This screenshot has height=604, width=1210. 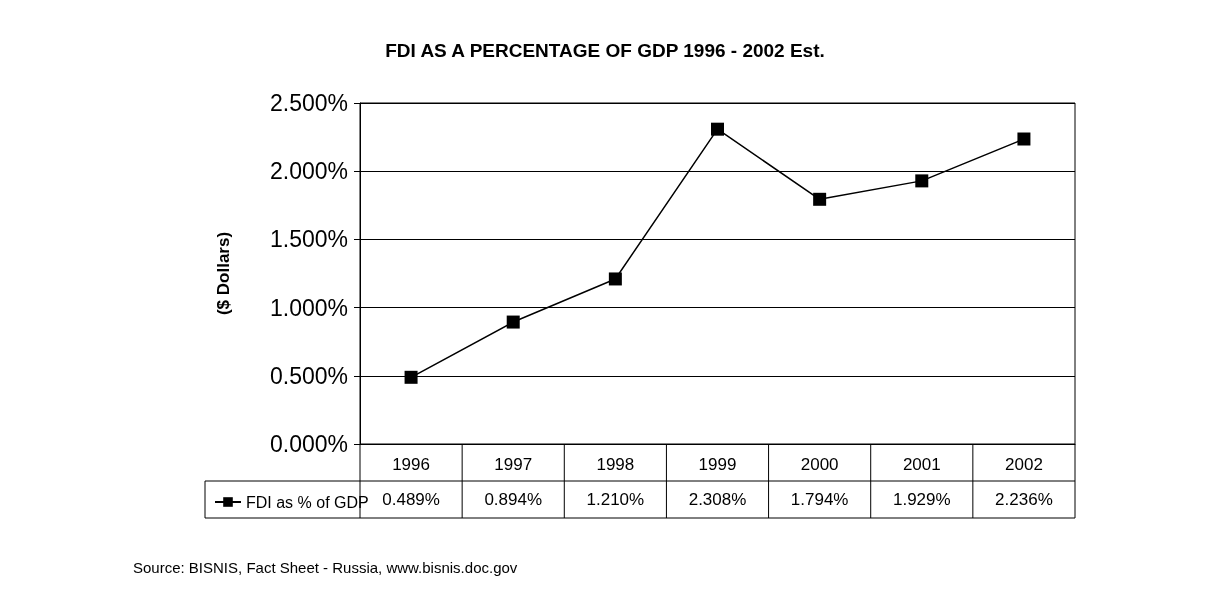 I want to click on x-tick-label: 2001, so click(x=921, y=464).